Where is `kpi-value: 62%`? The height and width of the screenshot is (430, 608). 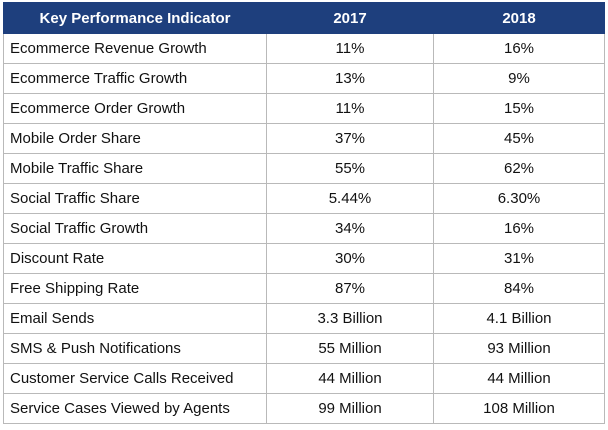 kpi-value: 62% is located at coordinates (519, 168).